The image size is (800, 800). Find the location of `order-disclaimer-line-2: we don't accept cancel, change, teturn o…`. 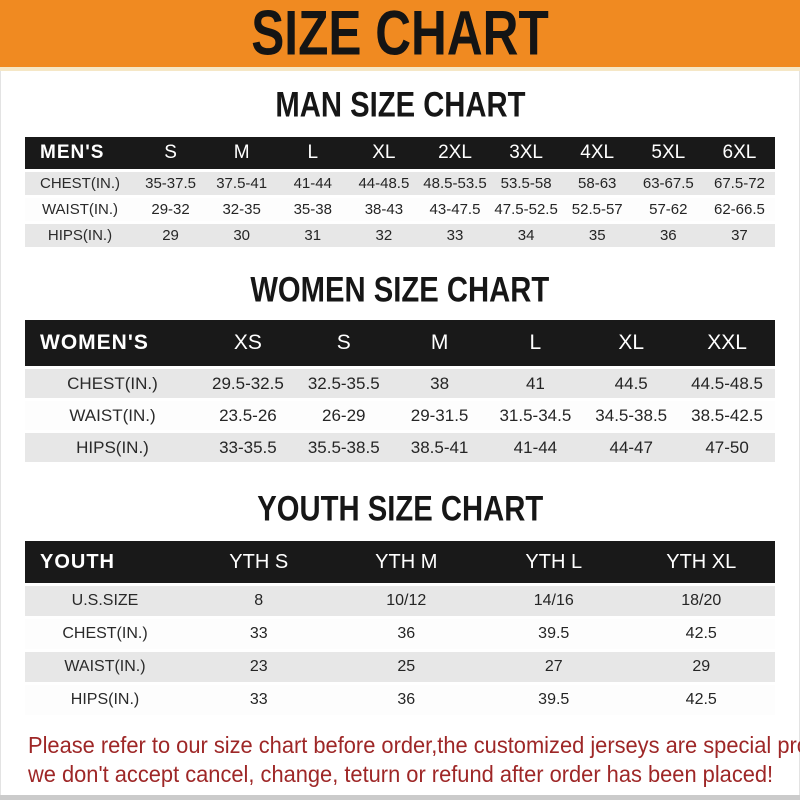

order-disclaimer-line-2: we don't accept cancel, change, teturn o… is located at coordinates (401, 774).